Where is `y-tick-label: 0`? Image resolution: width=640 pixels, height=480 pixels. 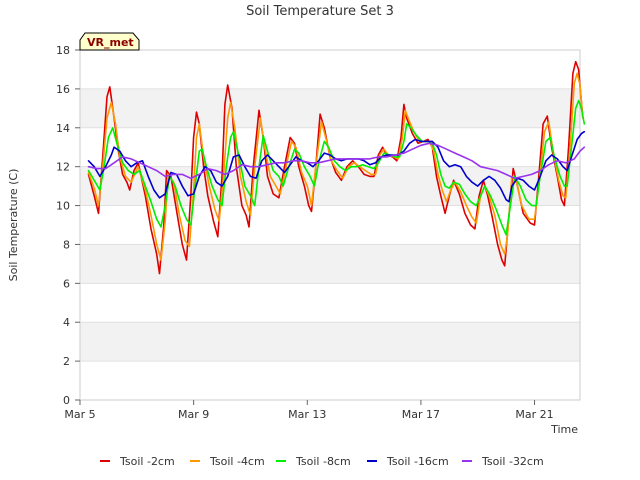
y-tick-label: 0 is located at coordinates (66, 400).